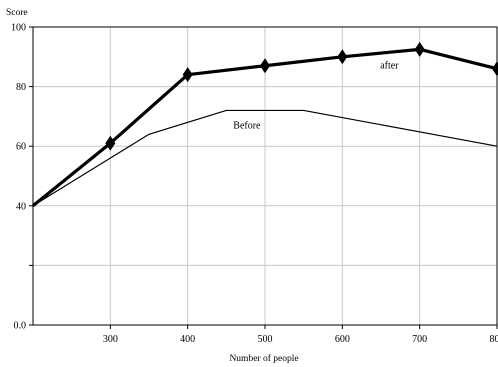  What do you see at coordinates (21, 206) in the screenshot?
I see `y-tick-label: 40` at bounding box center [21, 206].